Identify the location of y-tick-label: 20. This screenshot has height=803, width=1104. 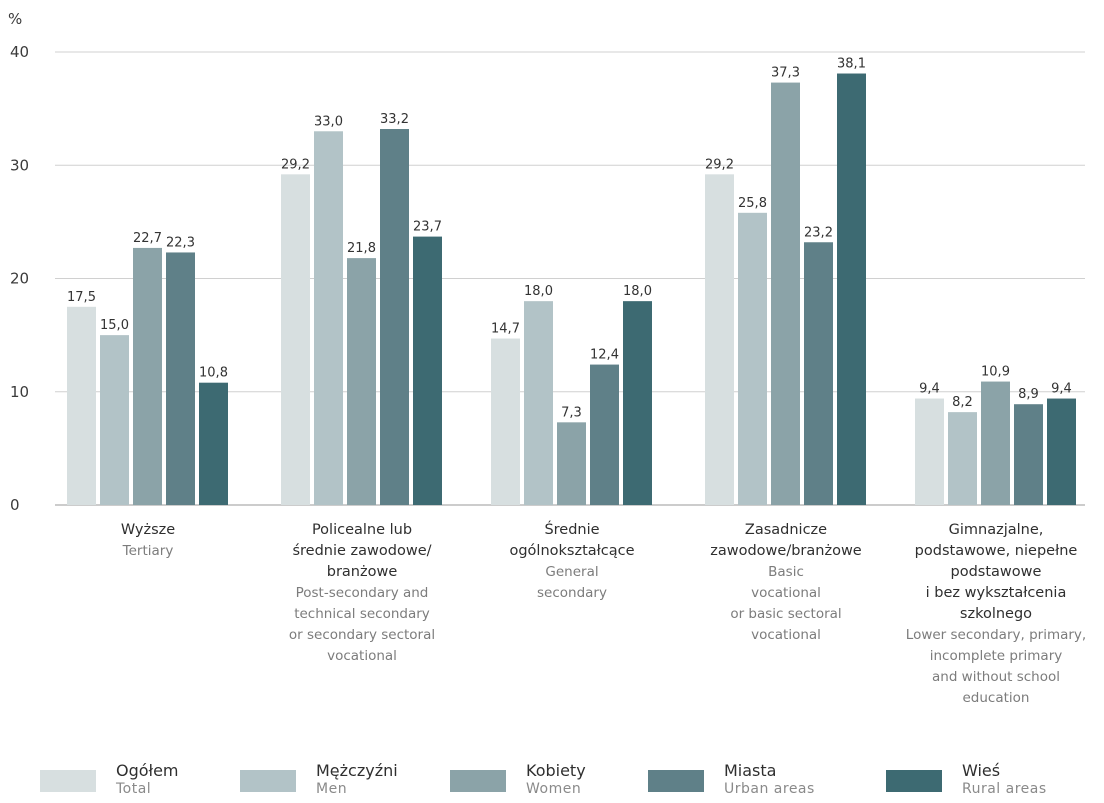
(19, 279).